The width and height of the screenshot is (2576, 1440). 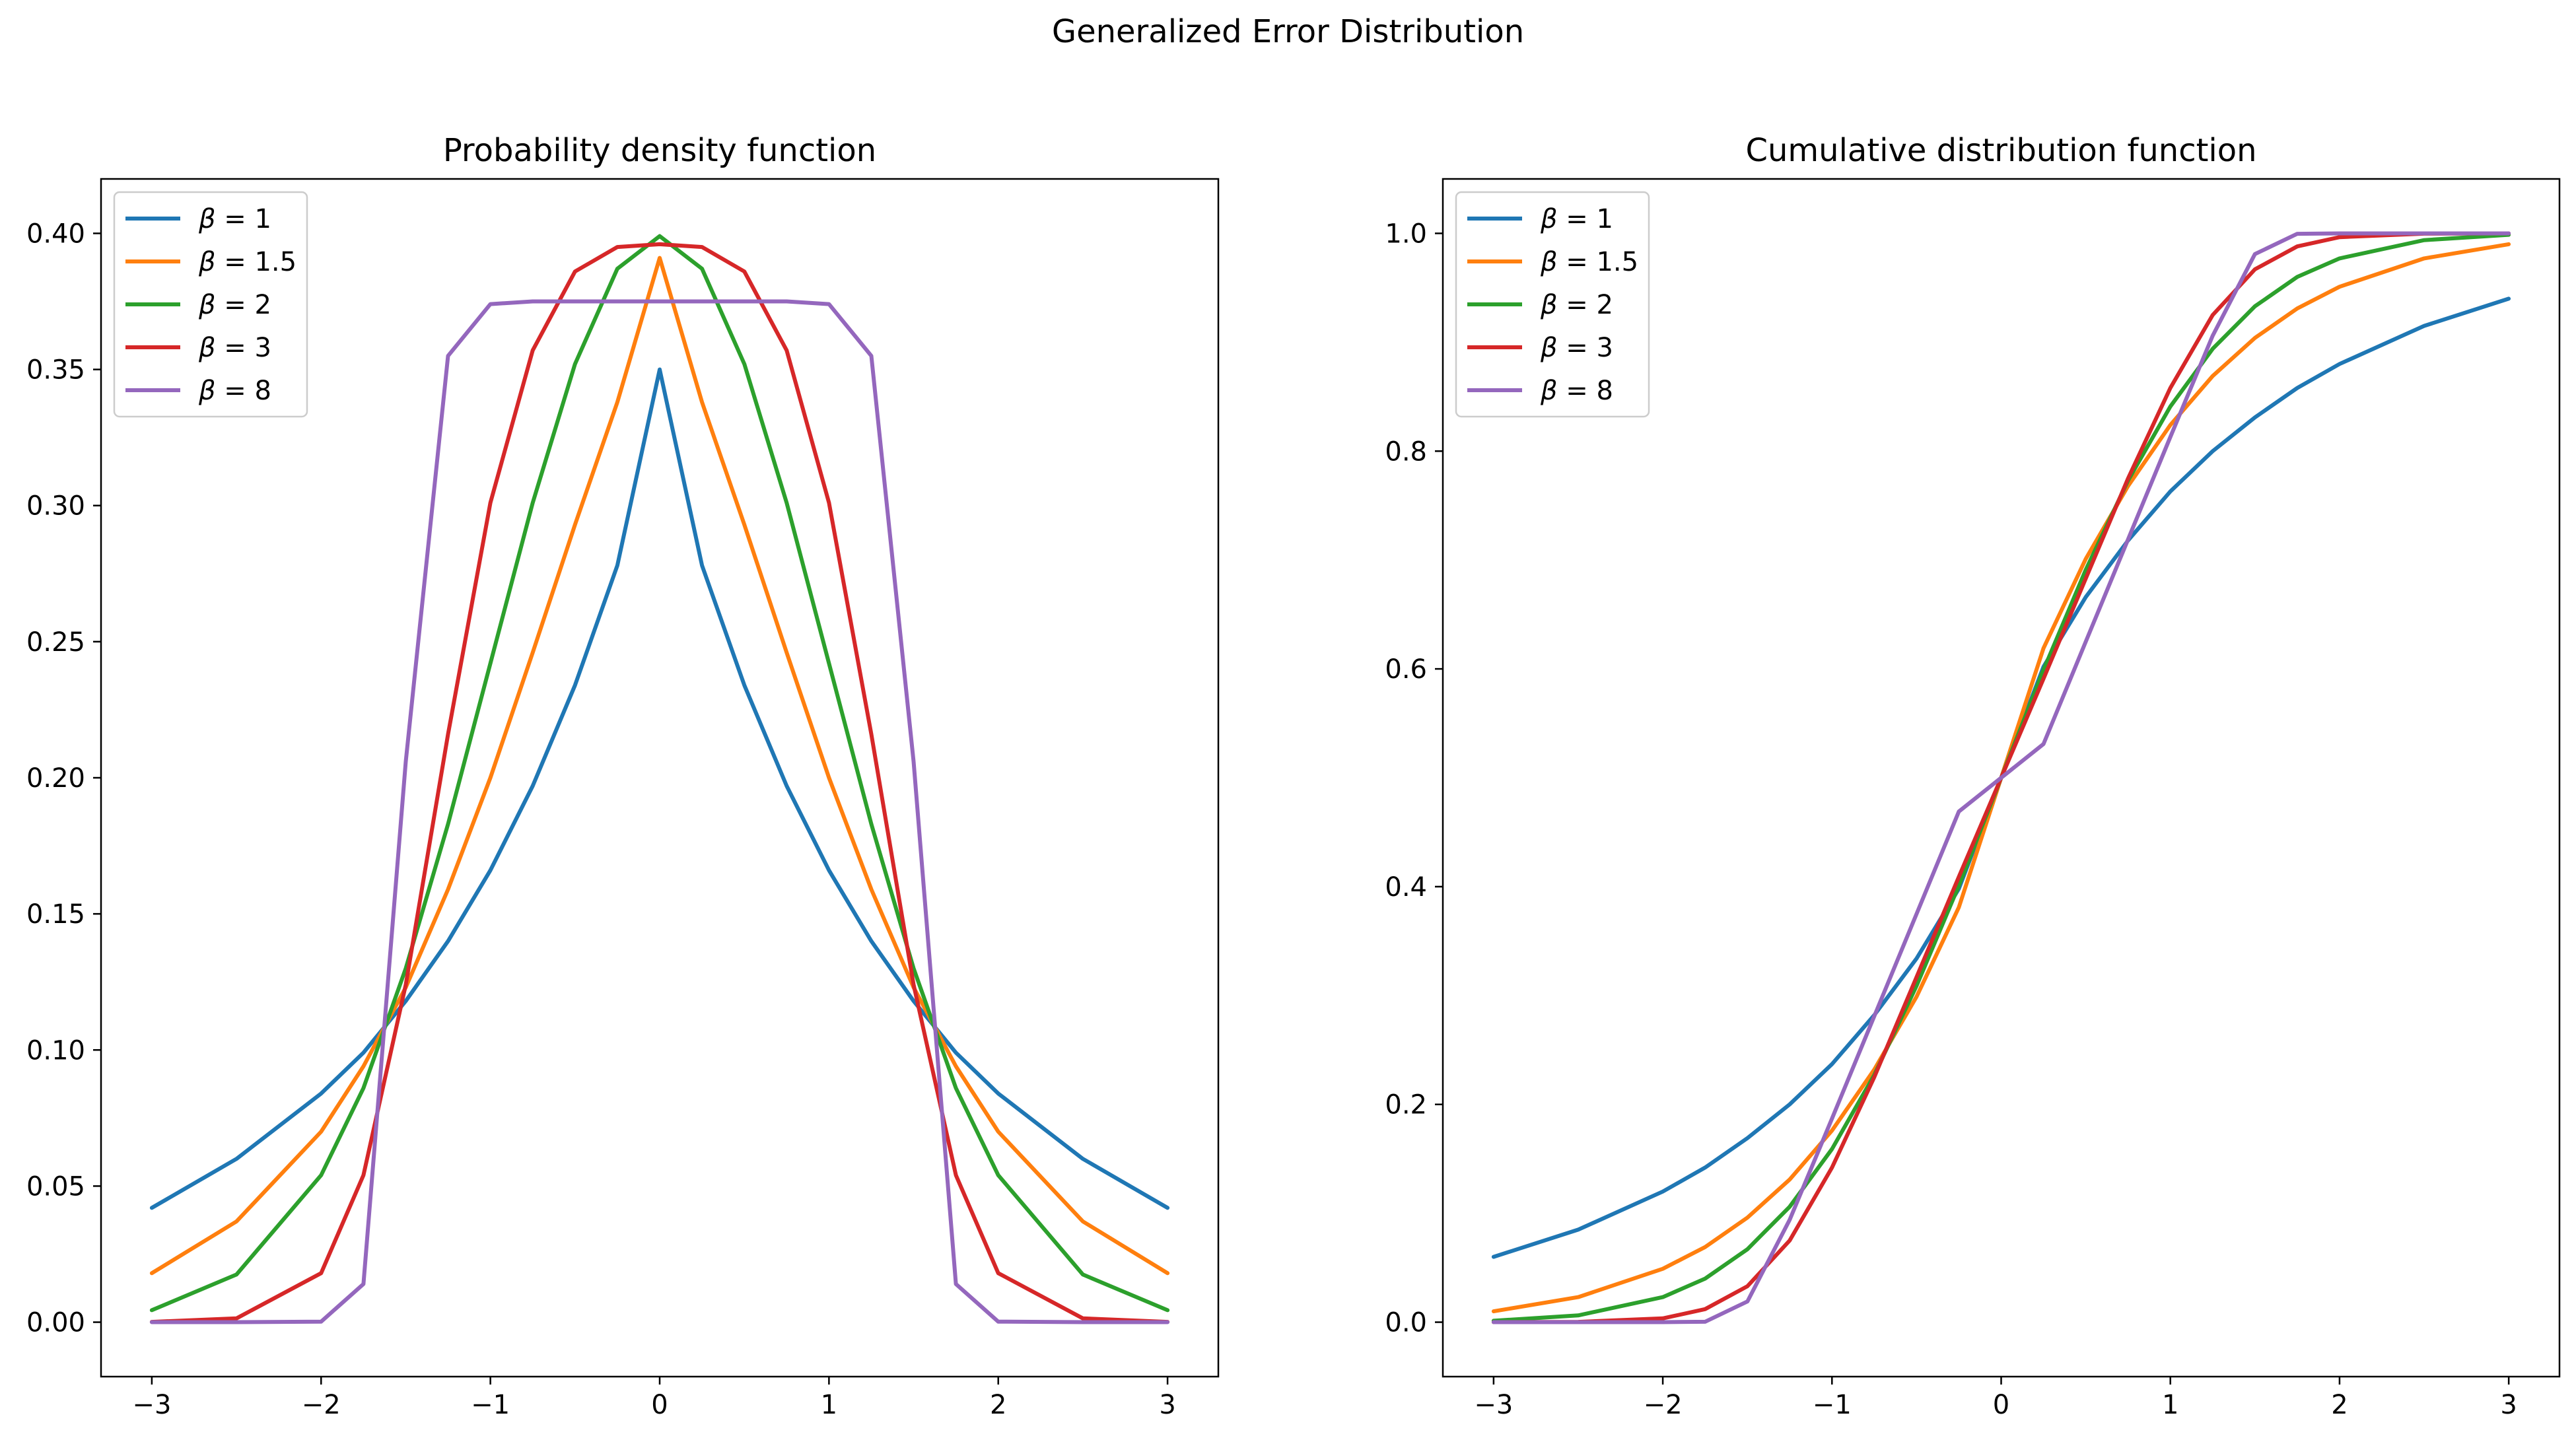 What do you see at coordinates (56, 234) in the screenshot?
I see `y-tick-label: 0.40` at bounding box center [56, 234].